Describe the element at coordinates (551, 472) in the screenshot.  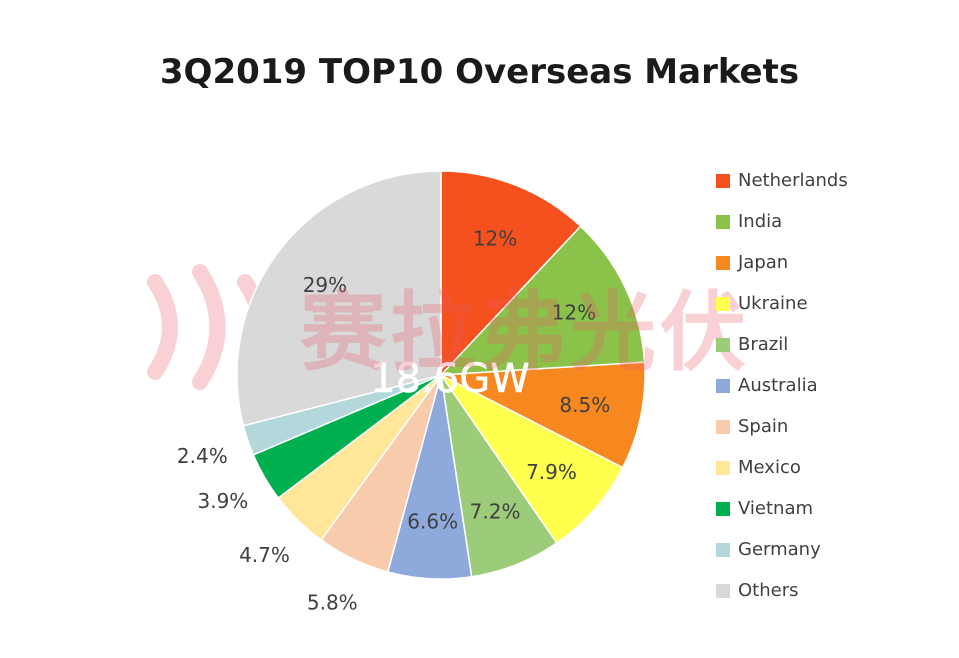
I see `slice-label-ukraine: 7.9%` at that location.